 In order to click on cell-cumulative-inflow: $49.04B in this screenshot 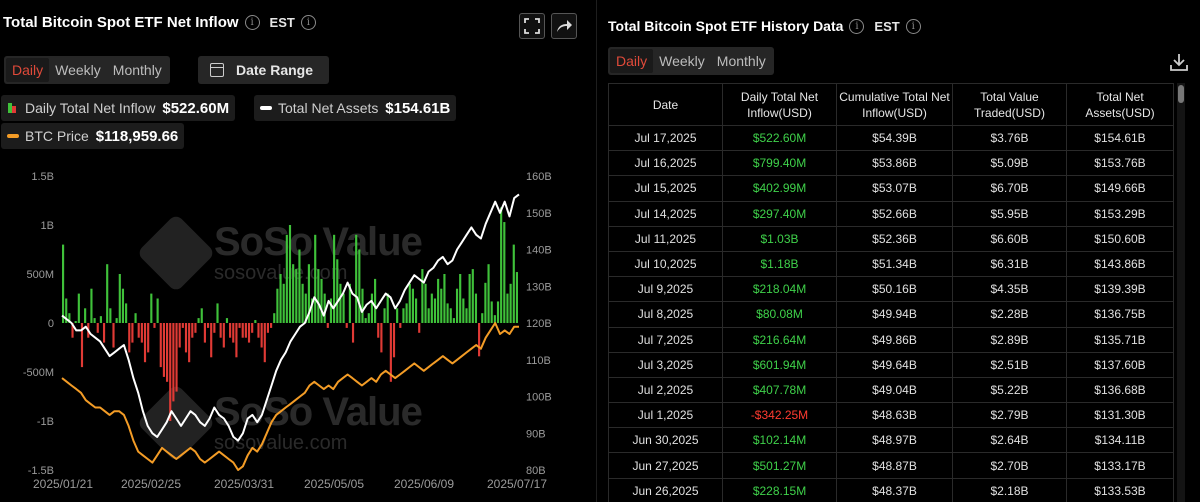, I will do `click(894, 390)`.